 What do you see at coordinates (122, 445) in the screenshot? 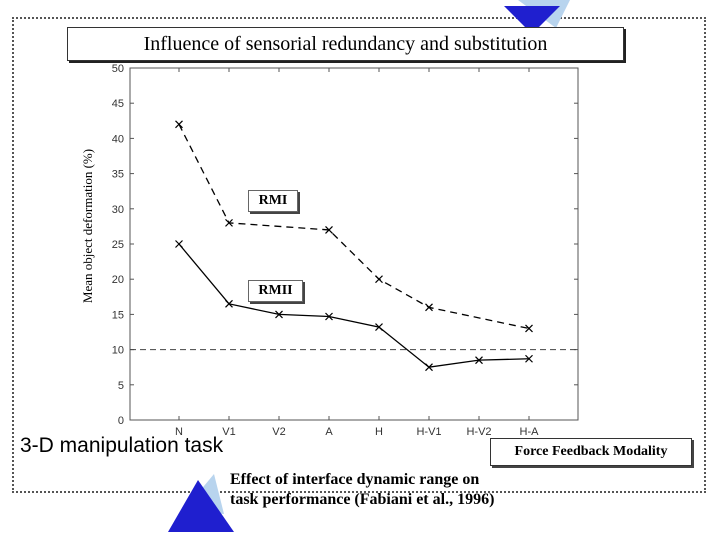
I see `task-label: 3-D manipulation task` at bounding box center [122, 445].